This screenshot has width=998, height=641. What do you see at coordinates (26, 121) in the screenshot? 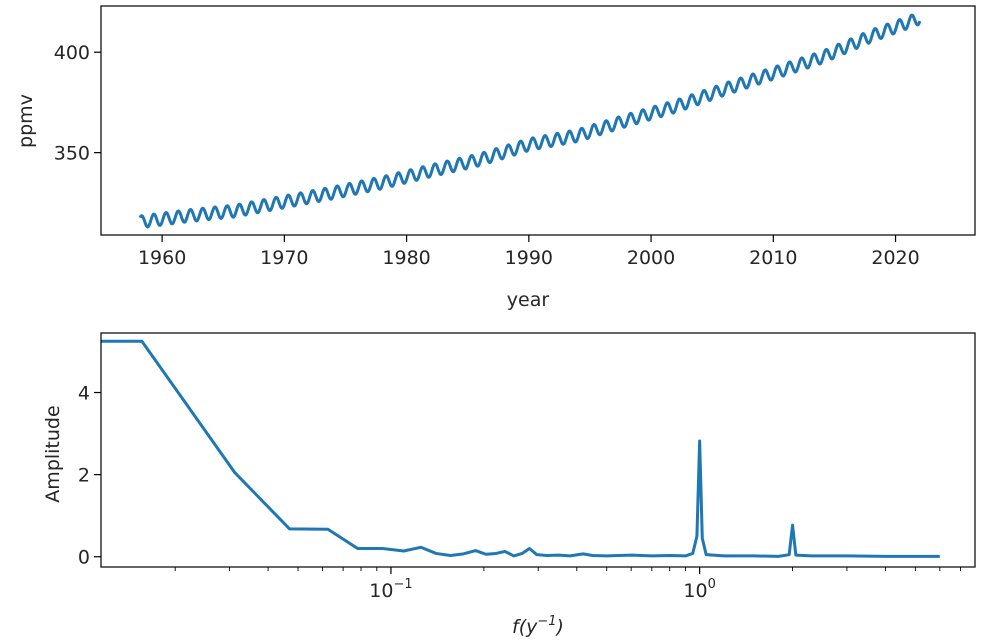
I see `top-ylabel: ppmv` at bounding box center [26, 121].